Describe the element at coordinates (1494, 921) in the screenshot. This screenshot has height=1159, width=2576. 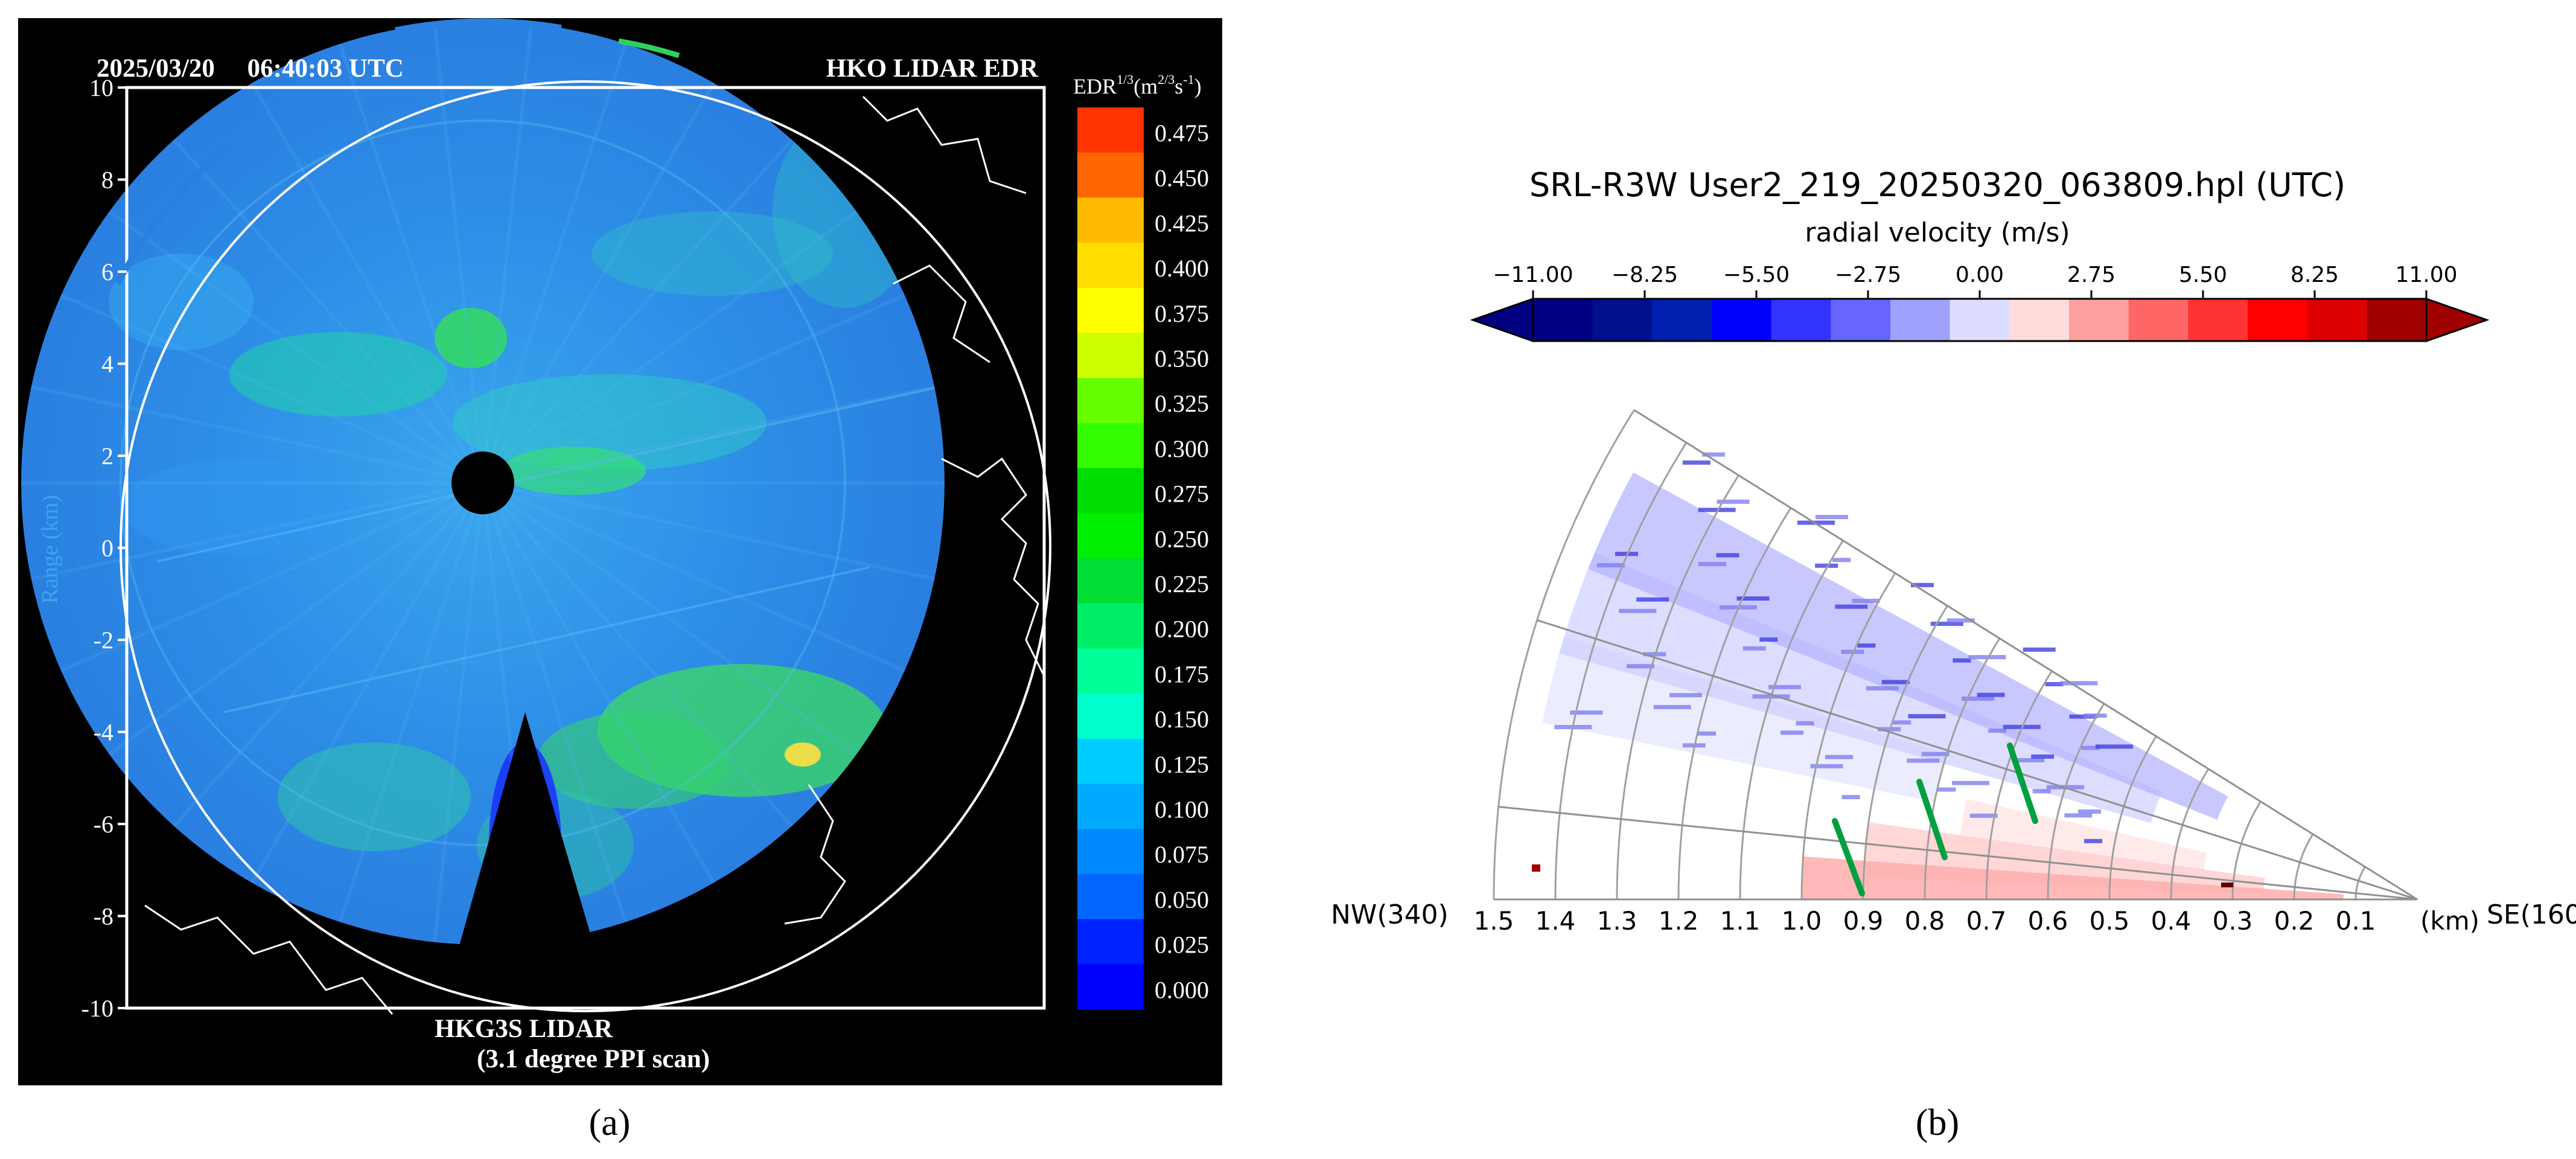
I see `range-tick-label: 1.5` at that location.